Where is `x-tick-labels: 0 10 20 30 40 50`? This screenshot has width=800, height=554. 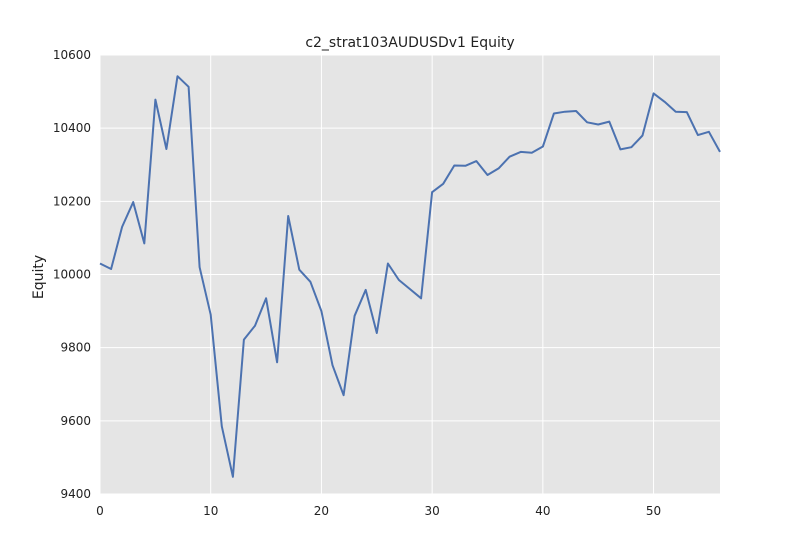 x-tick-labels: 0 10 20 30 40 50 is located at coordinates (378, 511).